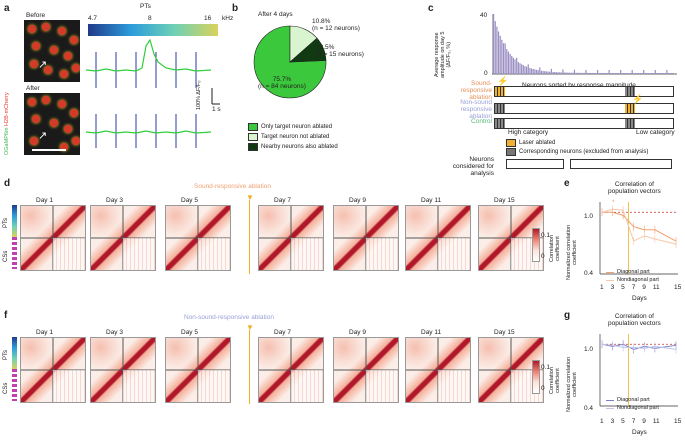 This screenshot has height=443, width=685. Describe the element at coordinates (43, 136) in the screenshot. I see `arrow-icon: ↗` at that location.